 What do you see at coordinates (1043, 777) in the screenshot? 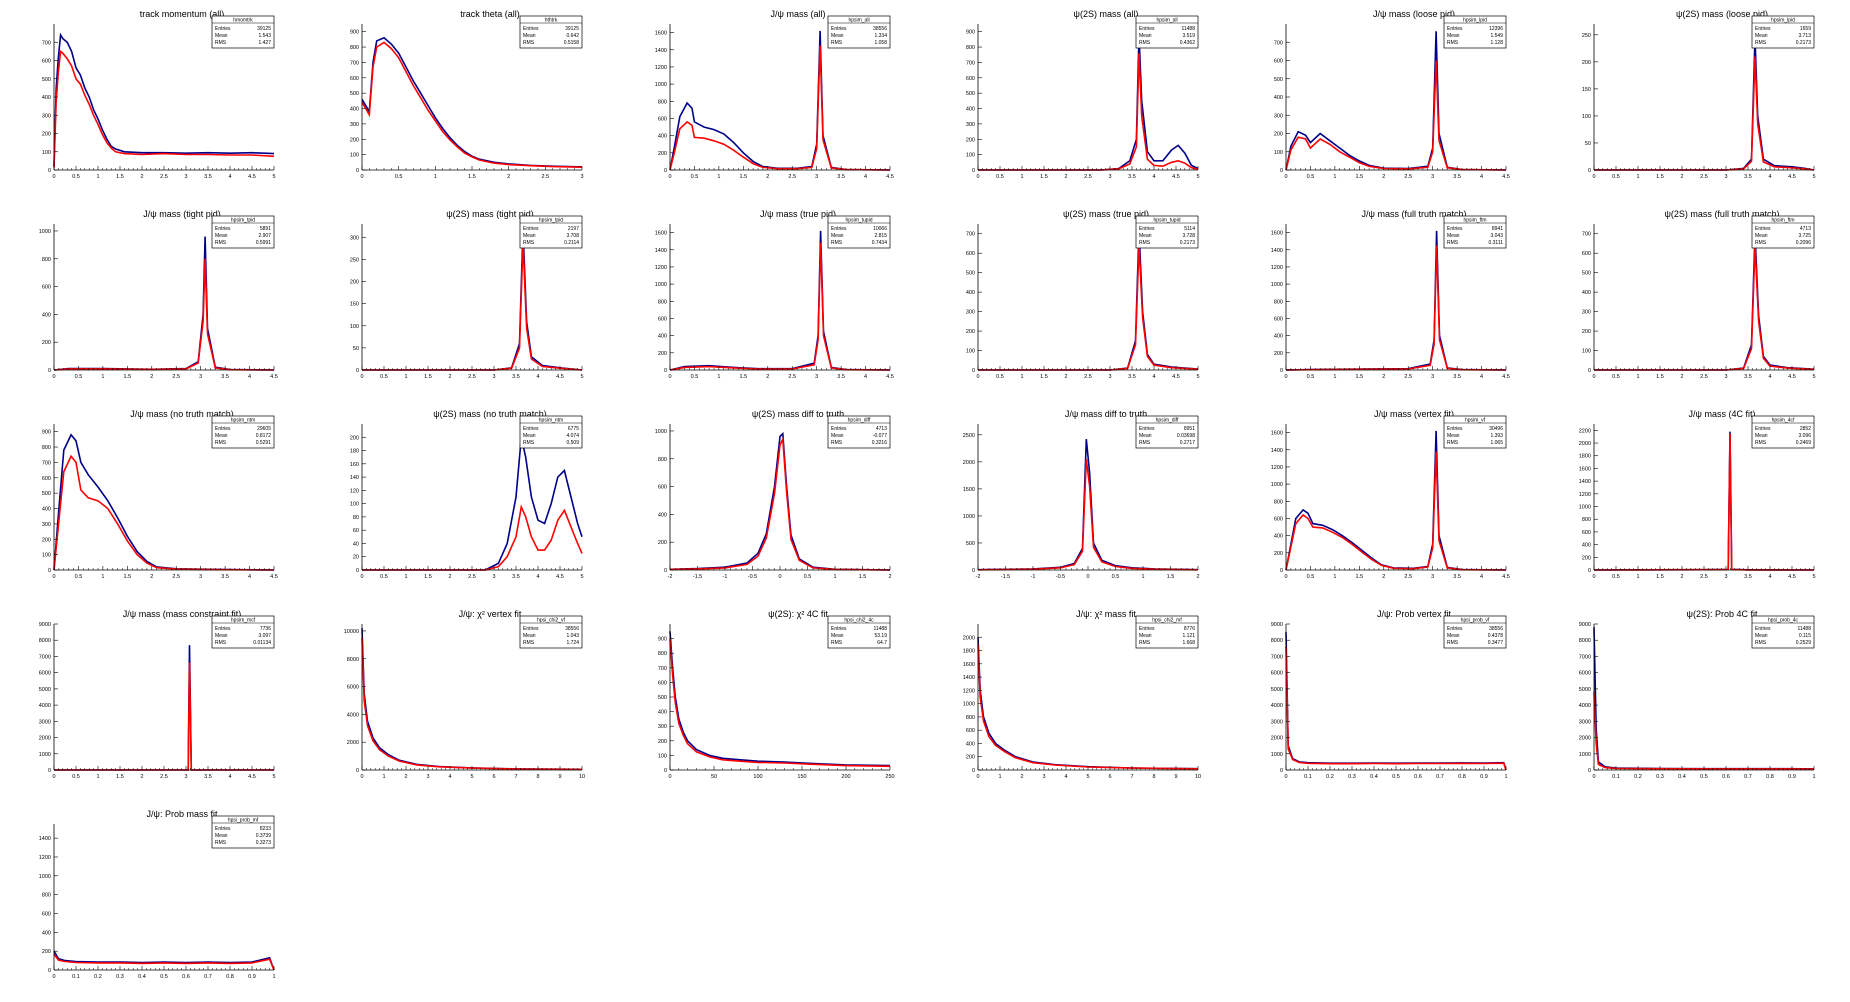
I see `x-tick-label: 3` at bounding box center [1043, 777].